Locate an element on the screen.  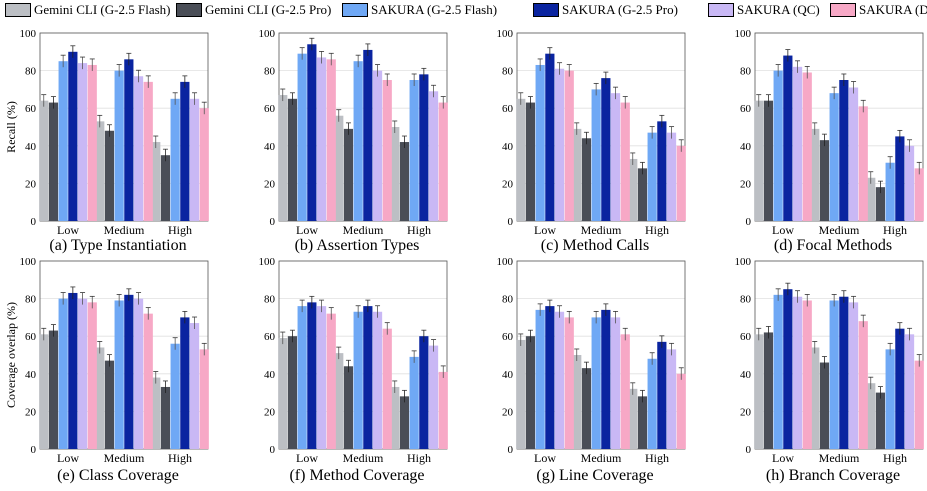
legend-label: SAKURA (G-2.5 Flash) is located at coordinates (434, 9).